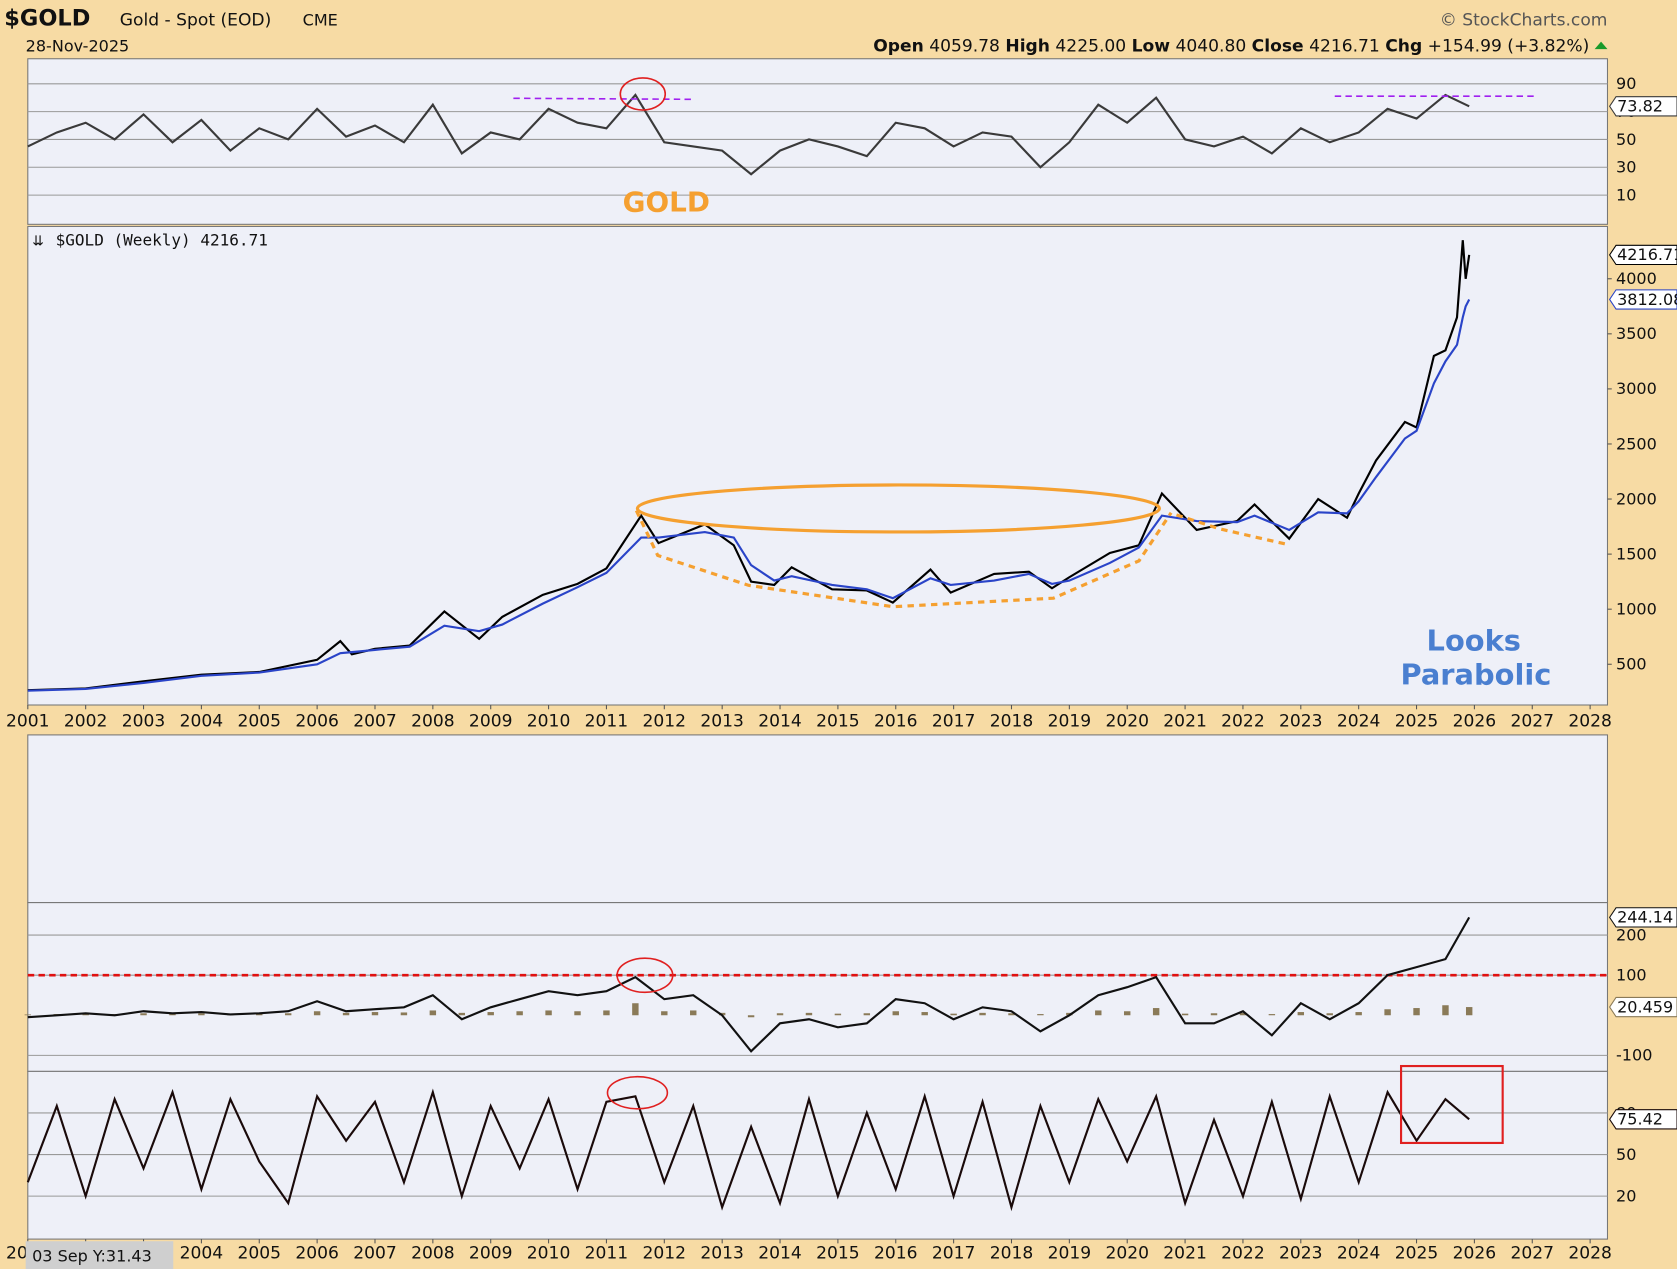  I want to click on chg: +154.99 (+3.82%), so click(1509, 46).